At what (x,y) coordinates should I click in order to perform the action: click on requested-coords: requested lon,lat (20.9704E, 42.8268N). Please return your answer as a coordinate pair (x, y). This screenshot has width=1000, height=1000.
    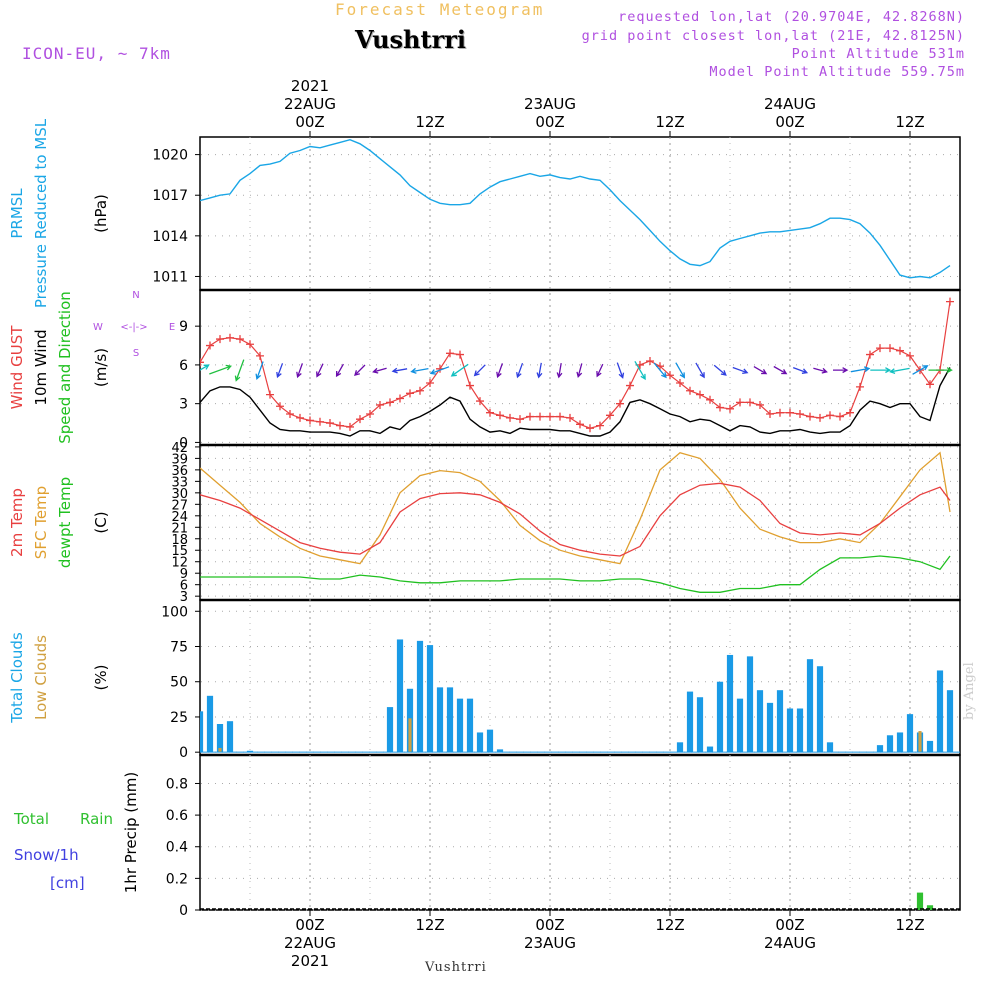
    Looking at the image, I should click on (791, 17).